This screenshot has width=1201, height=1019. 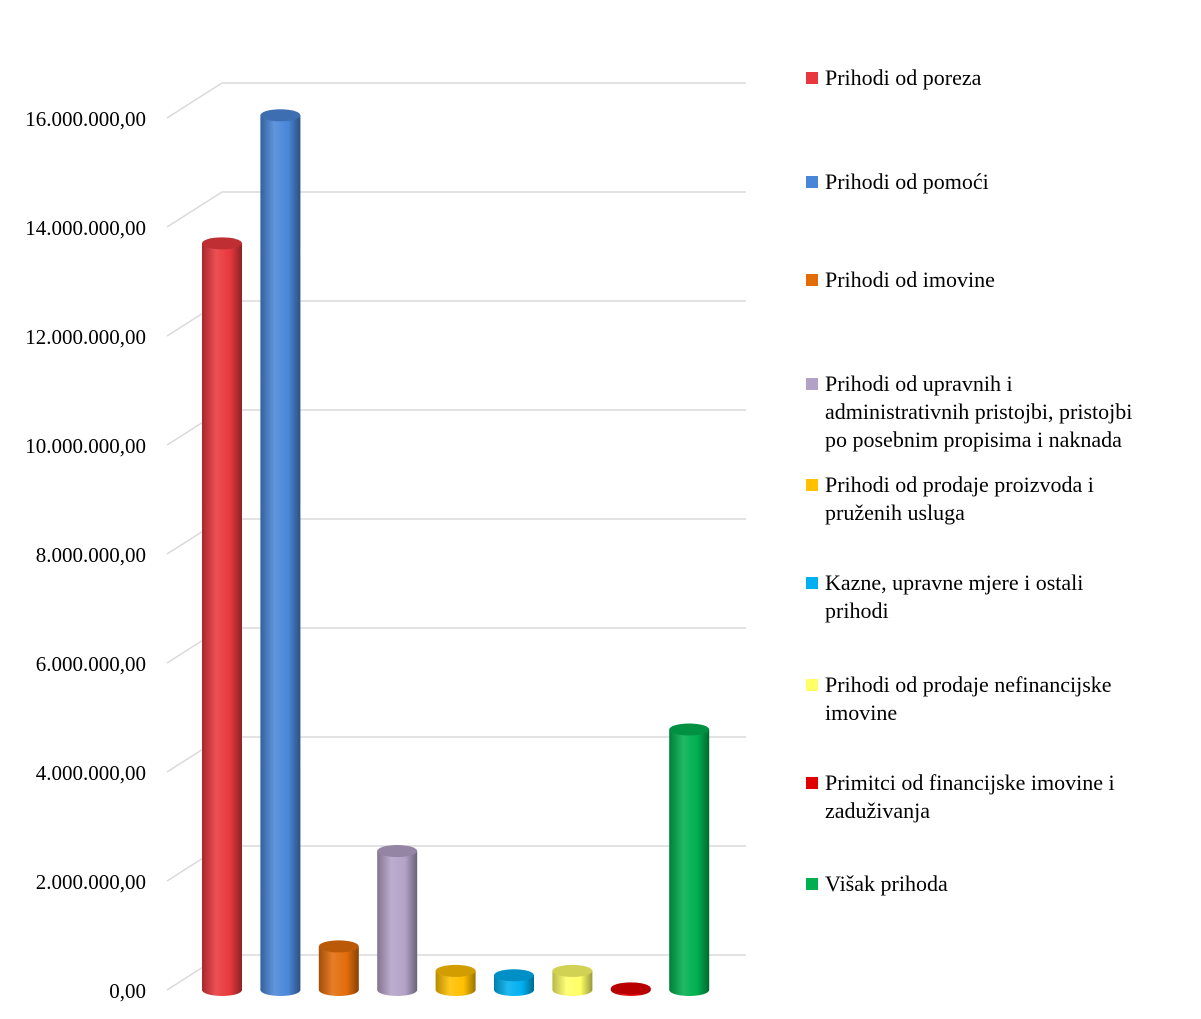 I want to click on y-tick-label: 14.000.000,00, so click(x=85, y=228).